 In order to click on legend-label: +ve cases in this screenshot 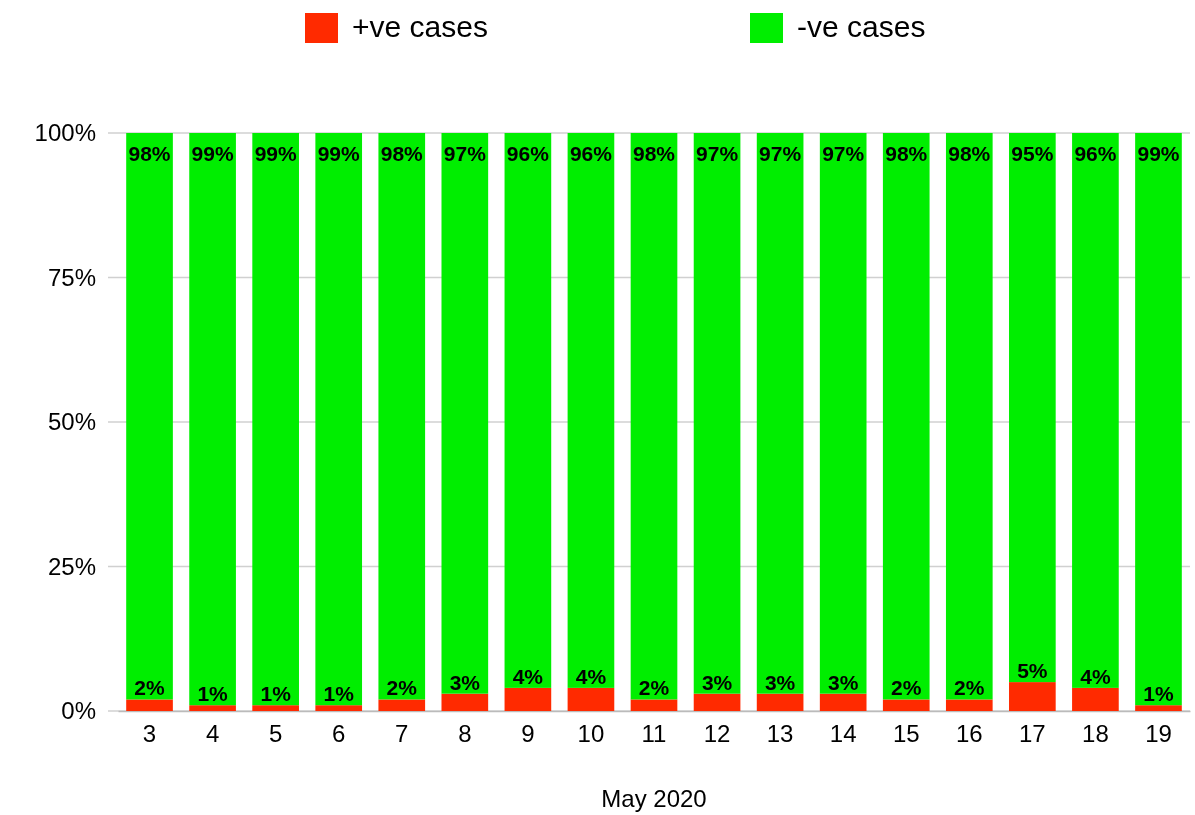, I will do `click(420, 26)`.